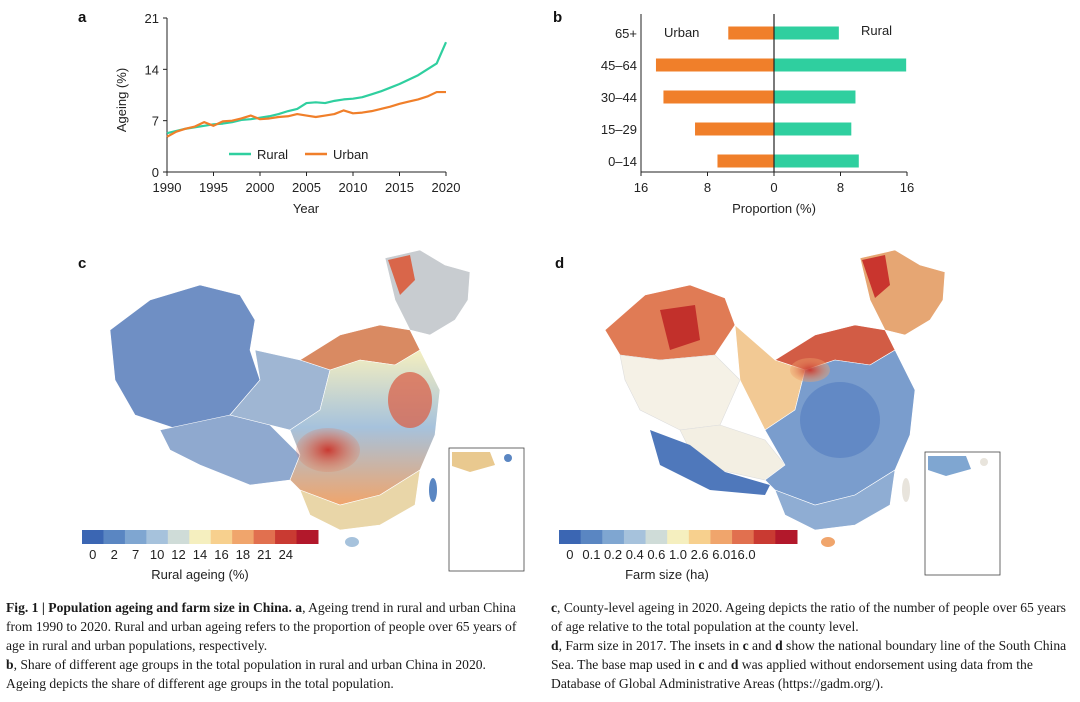  I want to click on y-axis-title: Ageing (%), so click(121, 100).